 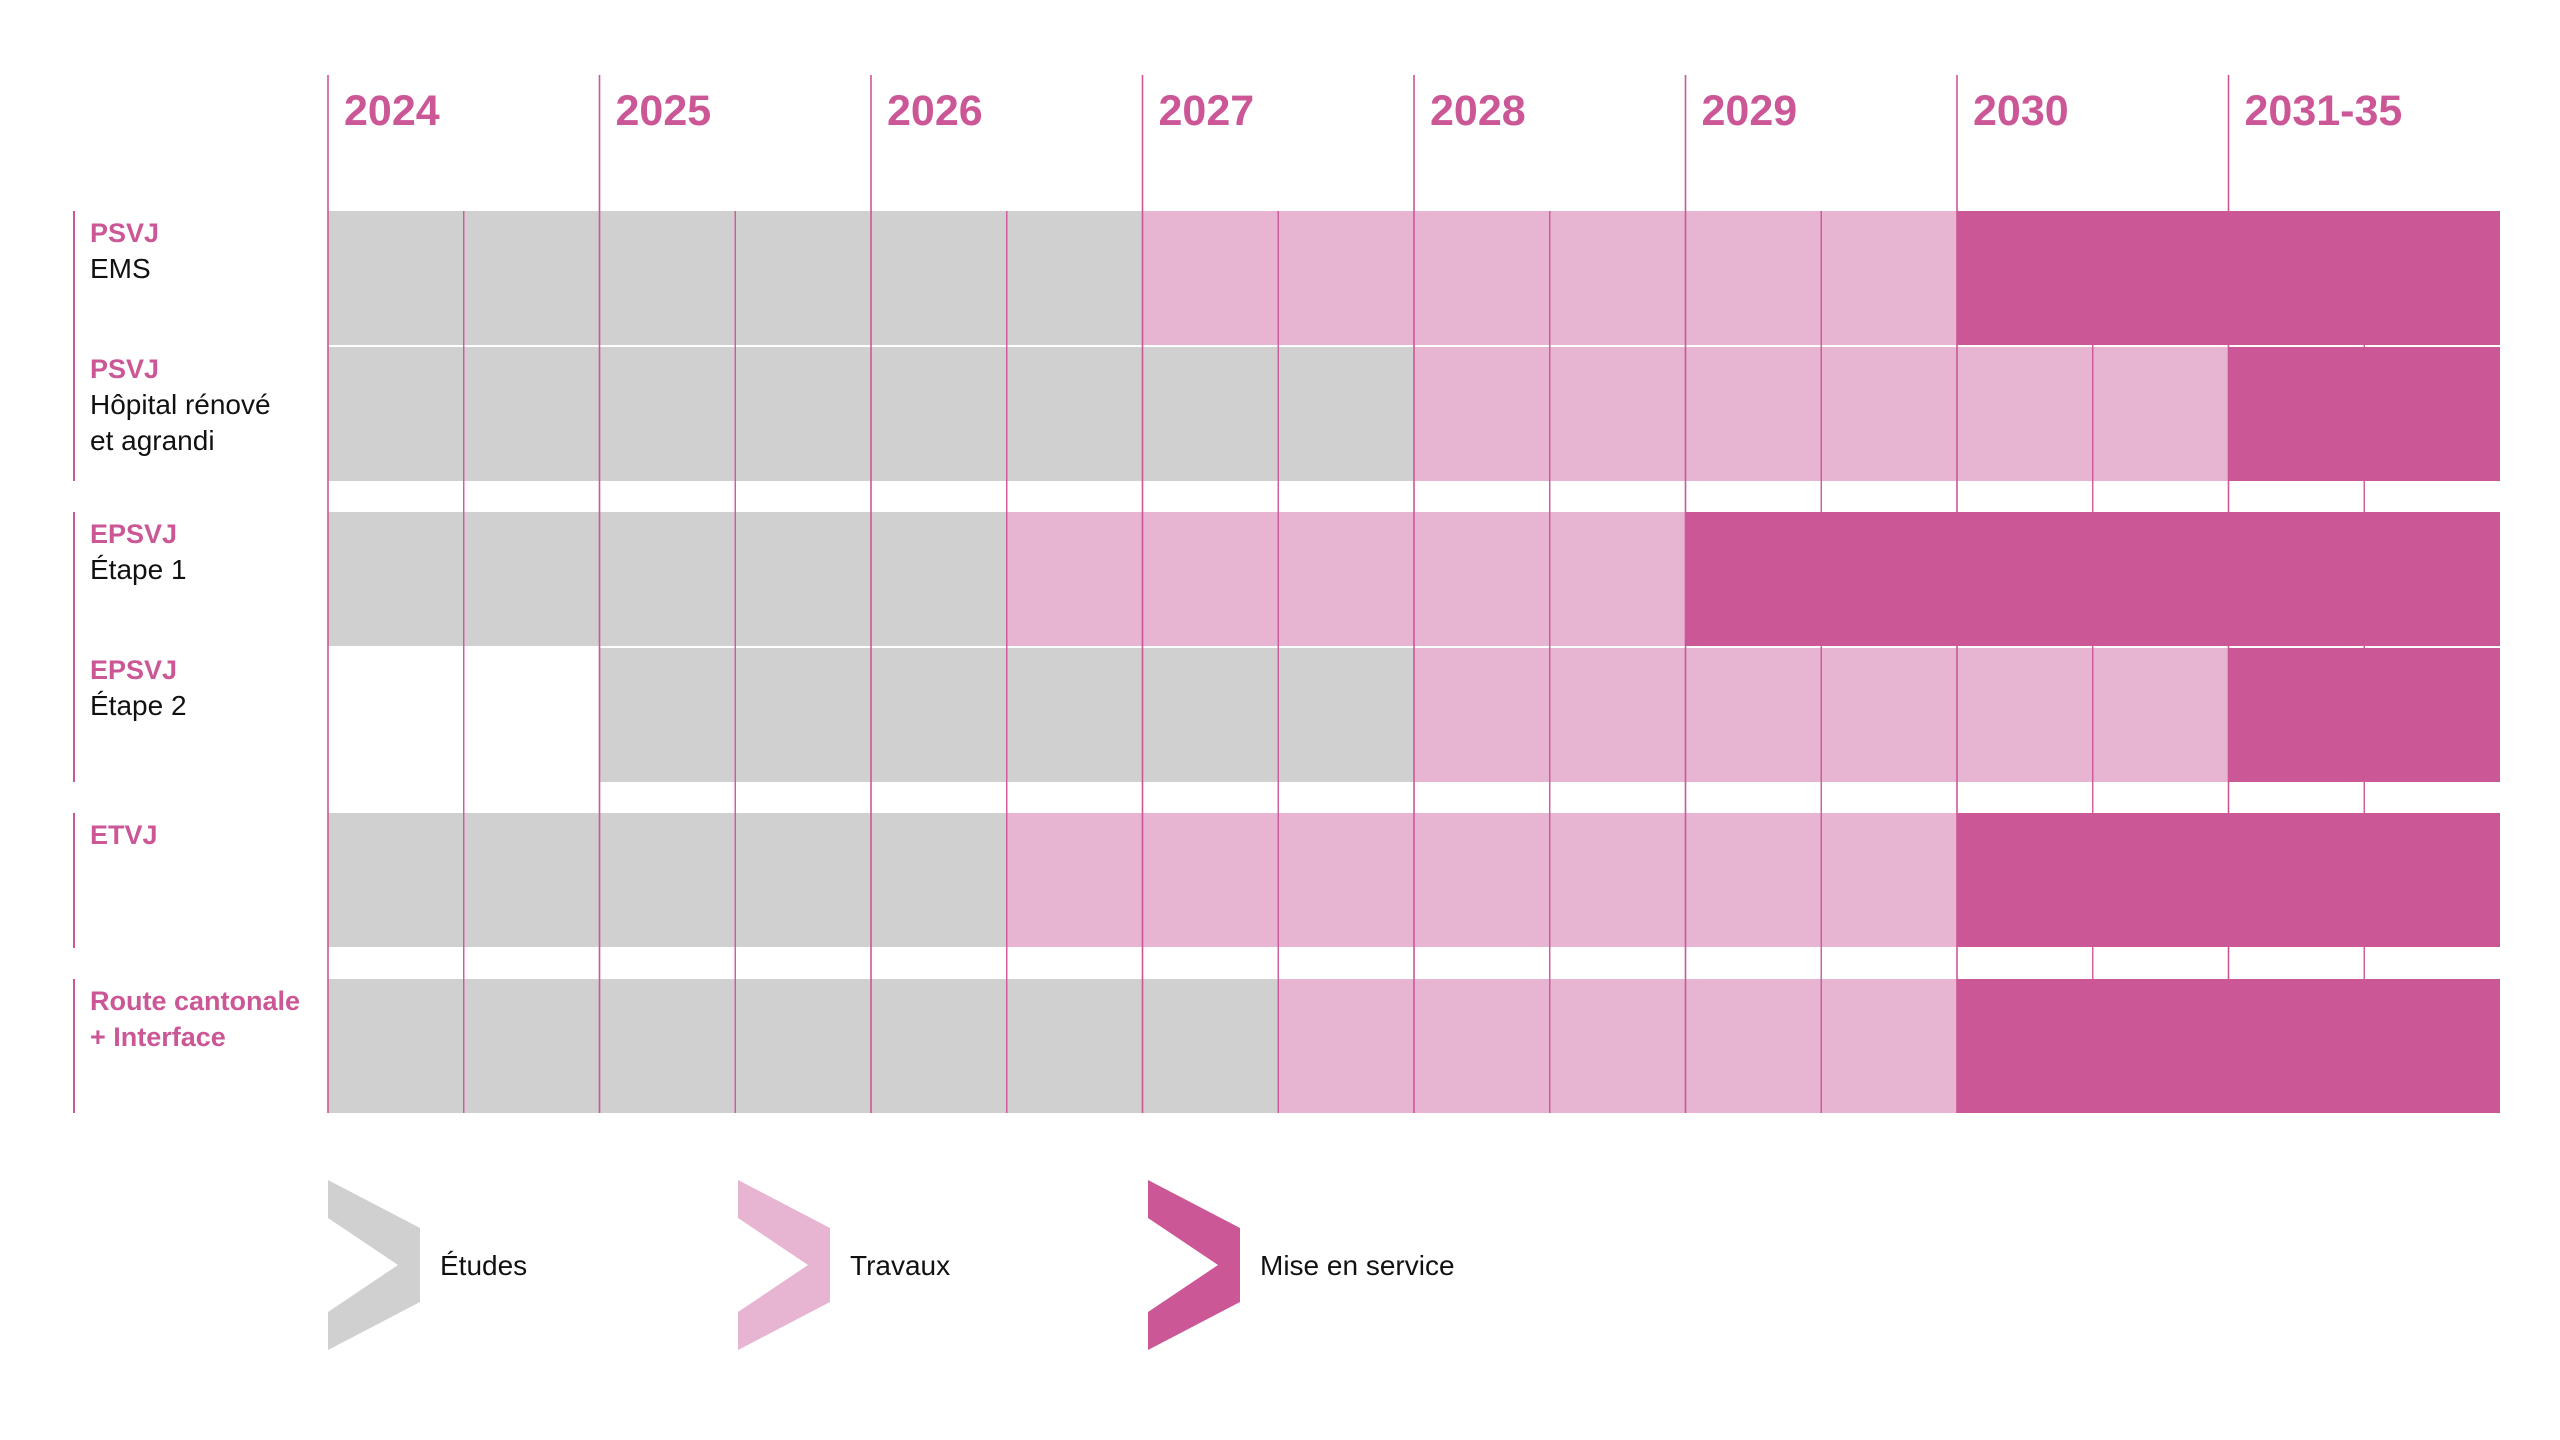 What do you see at coordinates (483, 1265) in the screenshot?
I see `legend-label-etudes: Études` at bounding box center [483, 1265].